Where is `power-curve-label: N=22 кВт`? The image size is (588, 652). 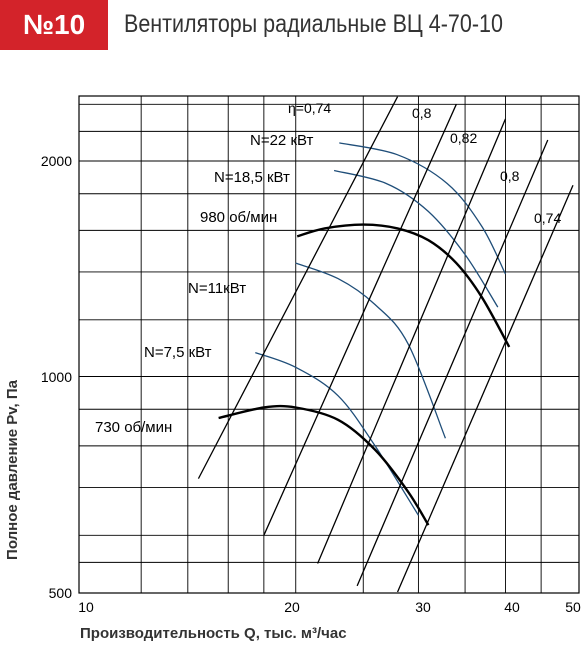
power-curve-label: N=22 кВт is located at coordinates (282, 140).